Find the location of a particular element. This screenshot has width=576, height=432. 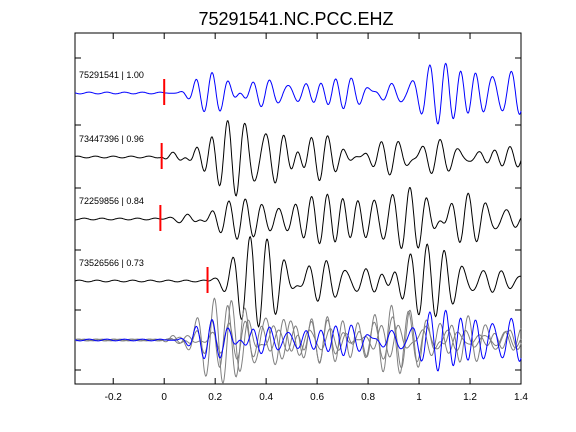

x-tick-label-3: 0.4 is located at coordinates (266, 397).